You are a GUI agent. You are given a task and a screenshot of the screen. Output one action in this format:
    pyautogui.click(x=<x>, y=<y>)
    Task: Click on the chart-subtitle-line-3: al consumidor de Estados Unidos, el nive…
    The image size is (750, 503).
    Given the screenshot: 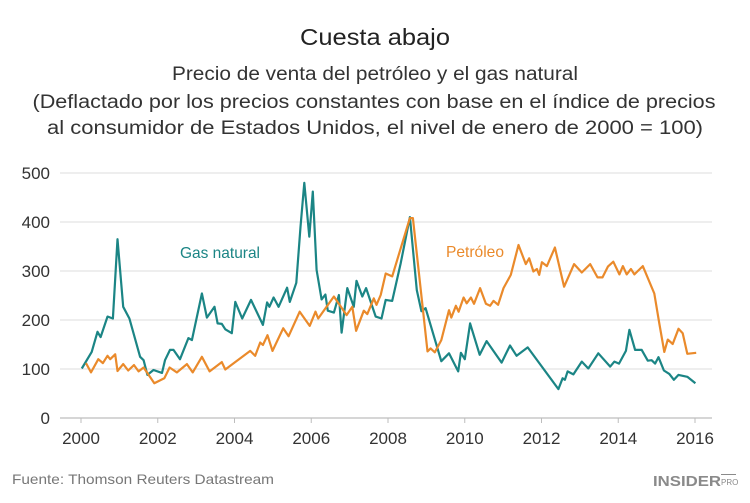 What is the action you would take?
    pyautogui.click(x=375, y=128)
    